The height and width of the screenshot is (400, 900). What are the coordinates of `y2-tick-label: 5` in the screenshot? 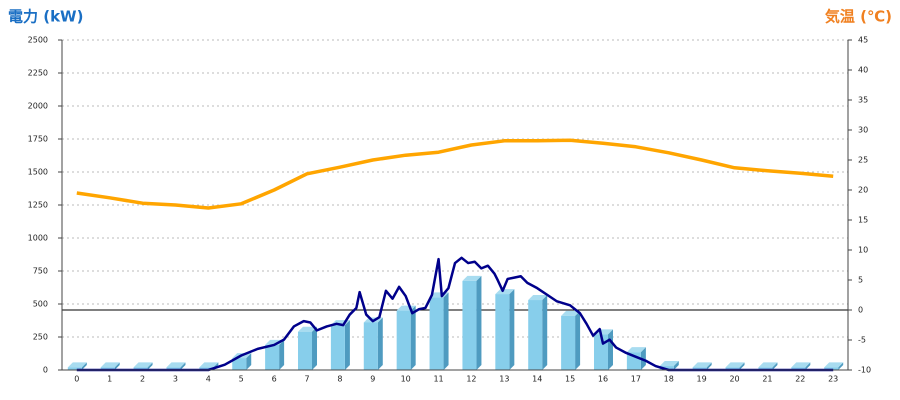 It's located at (860, 280).